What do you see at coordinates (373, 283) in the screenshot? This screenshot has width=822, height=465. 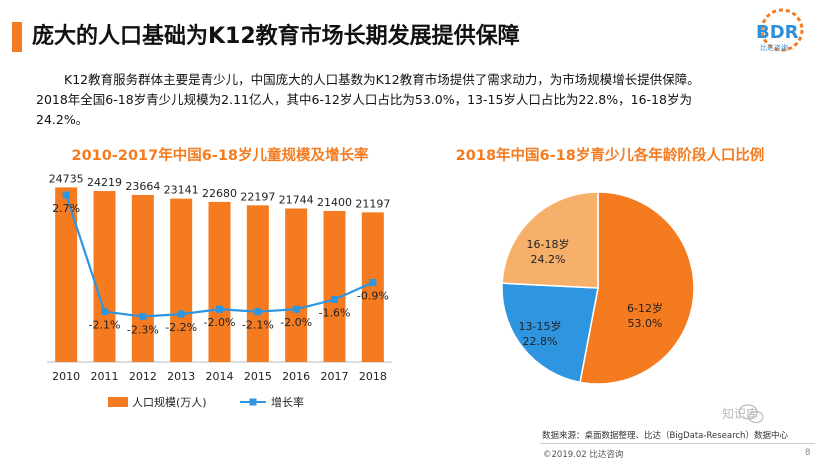 I see `growth-point-2018` at bounding box center [373, 283].